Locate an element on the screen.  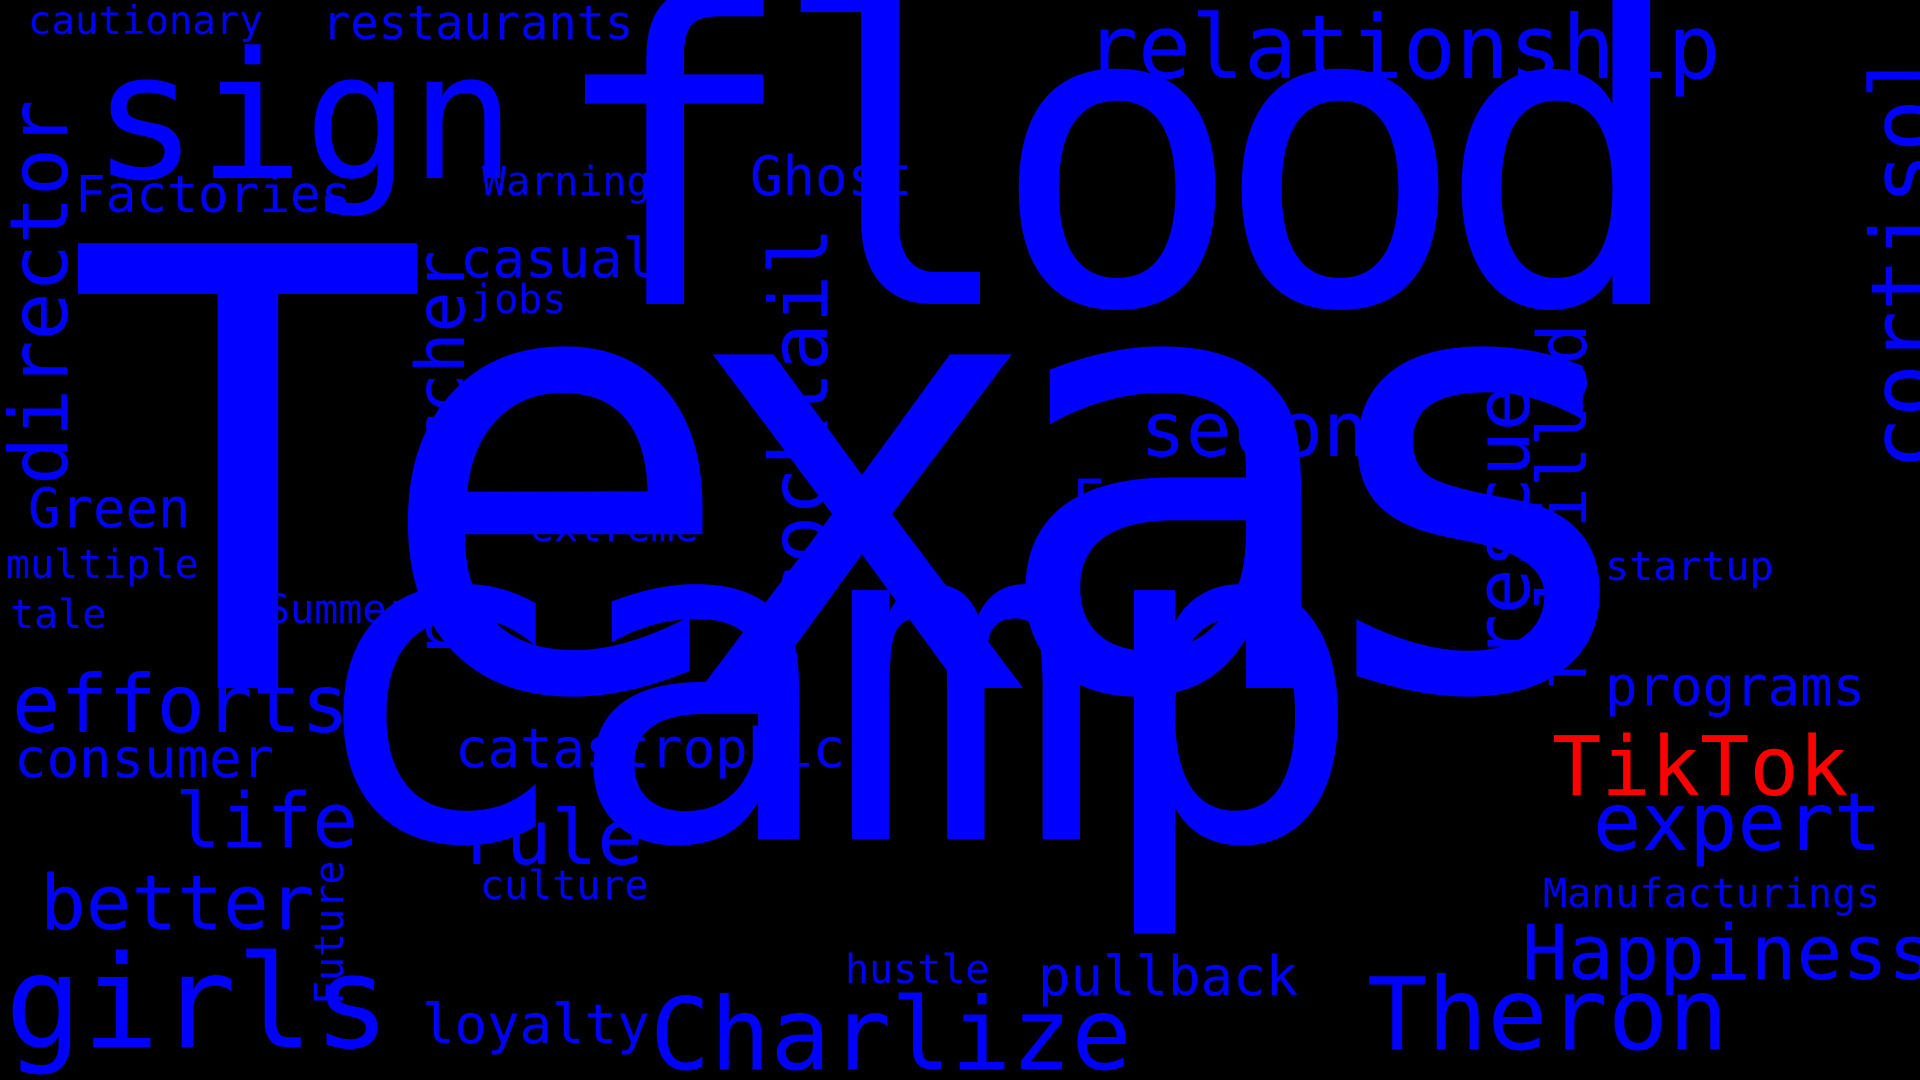
word-hustle: hustle is located at coordinates (917, 970).